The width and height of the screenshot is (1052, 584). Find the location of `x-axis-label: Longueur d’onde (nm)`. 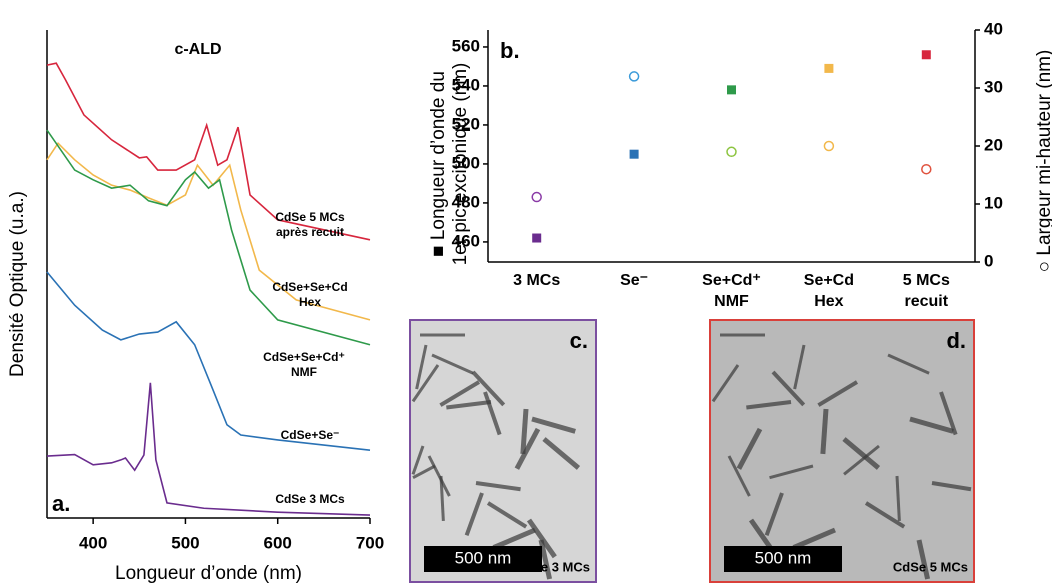

x-axis-label: Longueur d’onde (nm) is located at coordinates (208, 573).